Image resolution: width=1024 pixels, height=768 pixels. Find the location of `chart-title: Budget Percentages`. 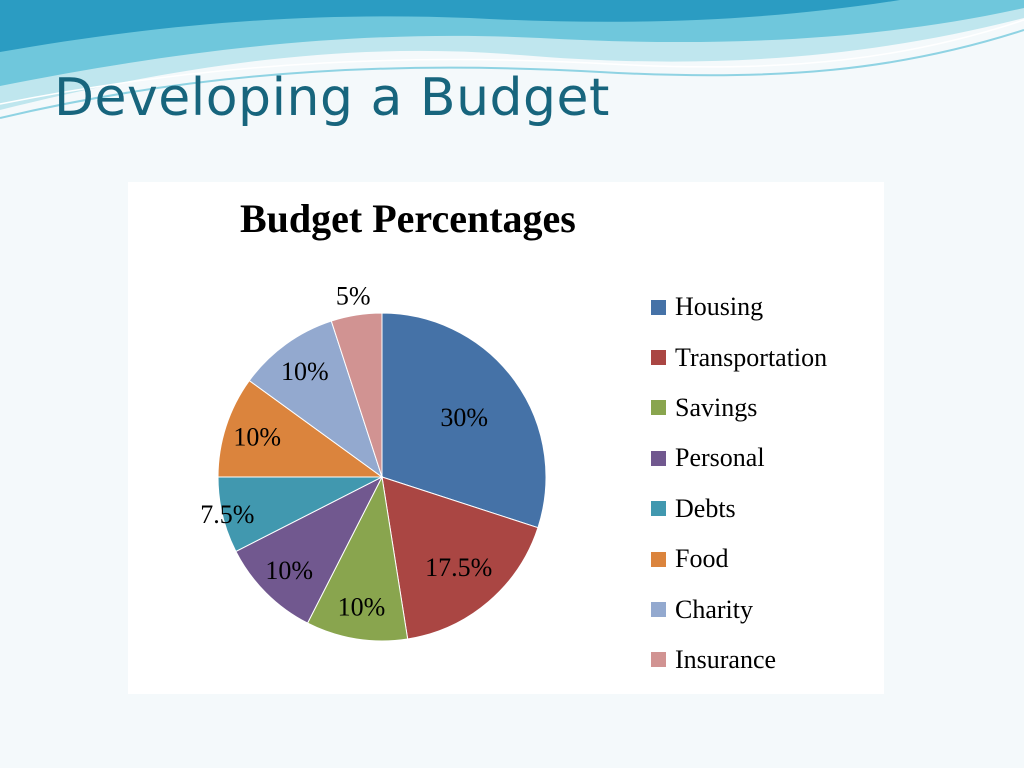

chart-title: Budget Percentages is located at coordinates (408, 218).